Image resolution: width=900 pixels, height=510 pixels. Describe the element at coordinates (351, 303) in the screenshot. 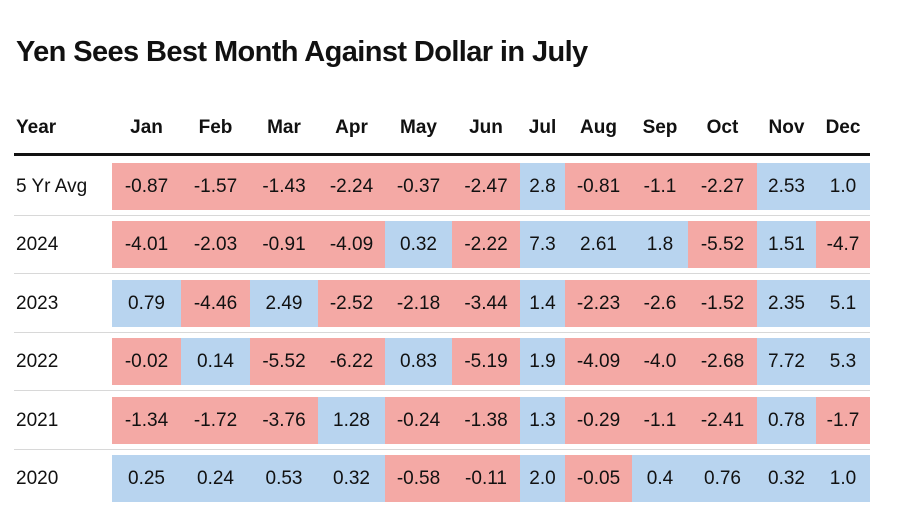

I see `table-cell: -2.52` at that location.